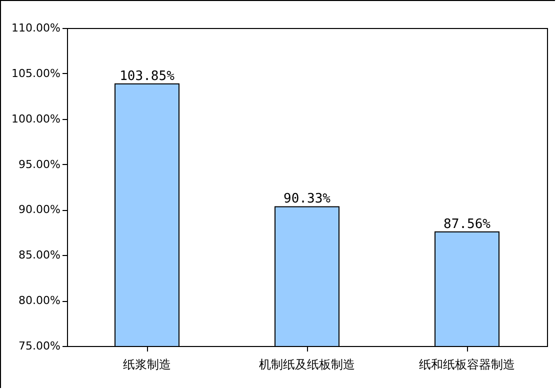 The height and width of the screenshot is (390, 557). Describe the element at coordinates (39, 209) in the screenshot. I see `y-tick-label: 90.00%` at that location.